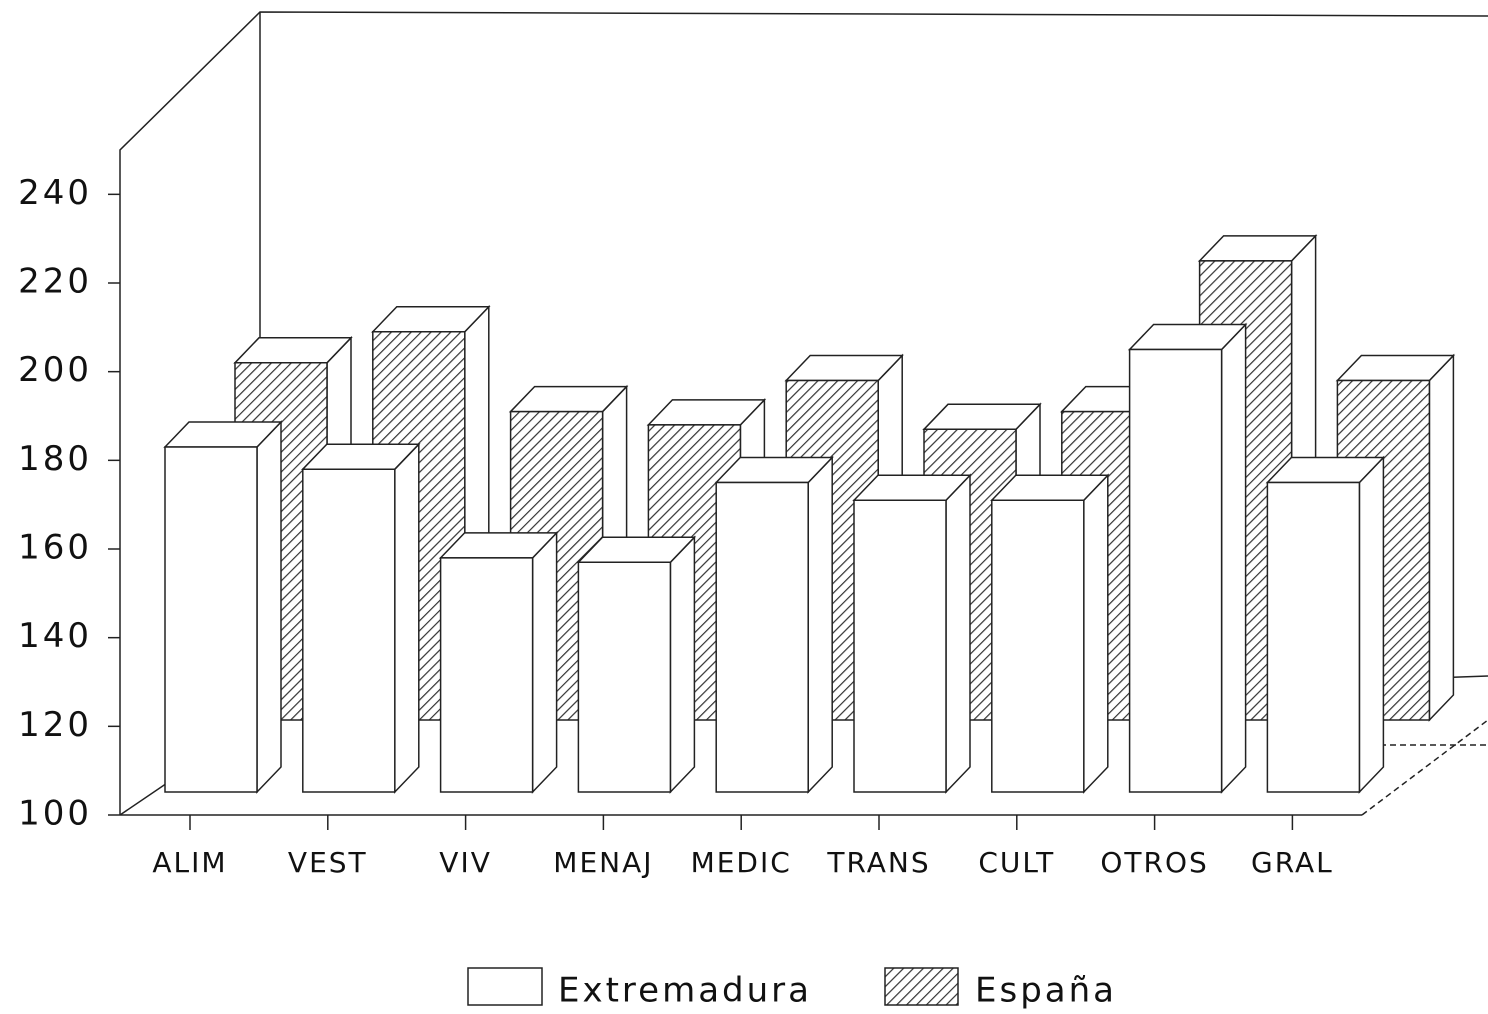 Image resolution: width=1488 pixels, height=1014 pixels. I want to click on y-tick-label: 100, so click(55, 814).